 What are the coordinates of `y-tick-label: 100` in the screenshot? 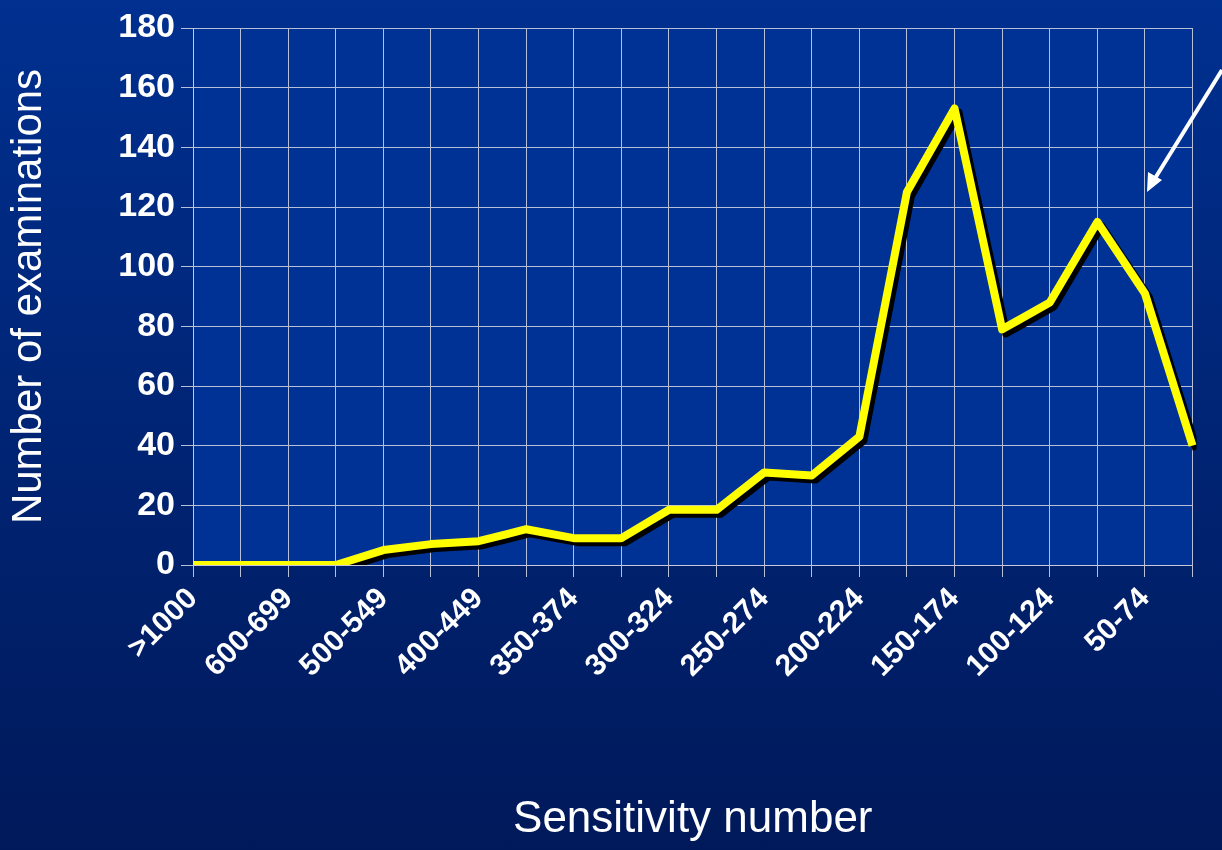 It's located at (146, 264).